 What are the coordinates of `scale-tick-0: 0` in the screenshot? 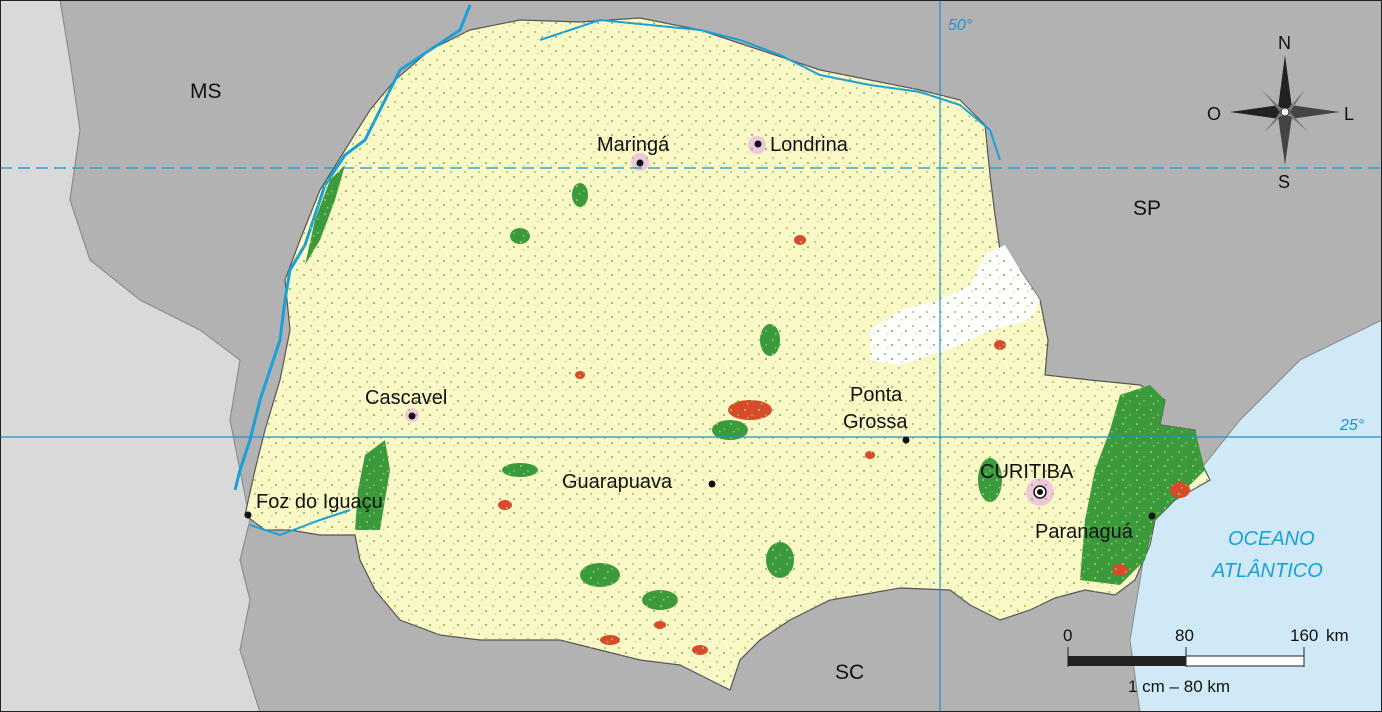 It's located at (1067, 635).